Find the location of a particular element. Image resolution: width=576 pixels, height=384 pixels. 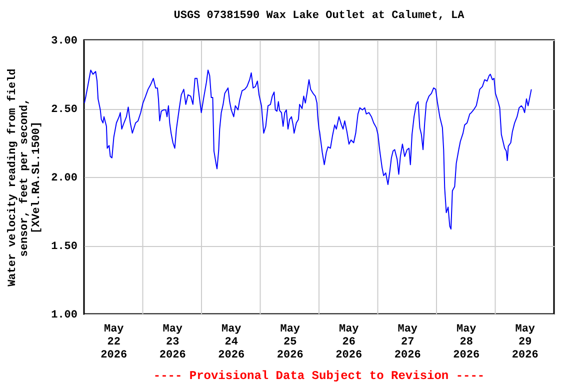

y-tick-label: 1.50 is located at coordinates (64, 247).